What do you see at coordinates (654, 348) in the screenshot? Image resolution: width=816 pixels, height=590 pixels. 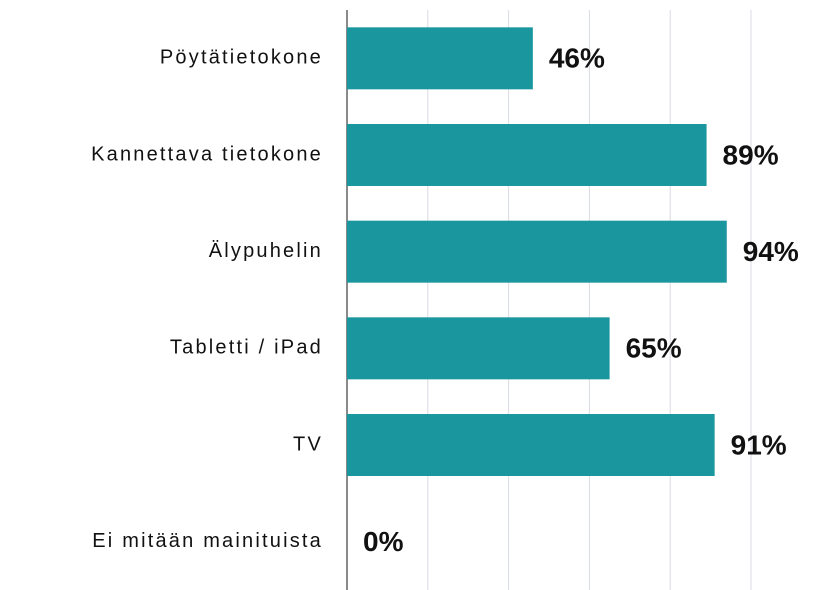 I see `value-label: 65%` at bounding box center [654, 348].